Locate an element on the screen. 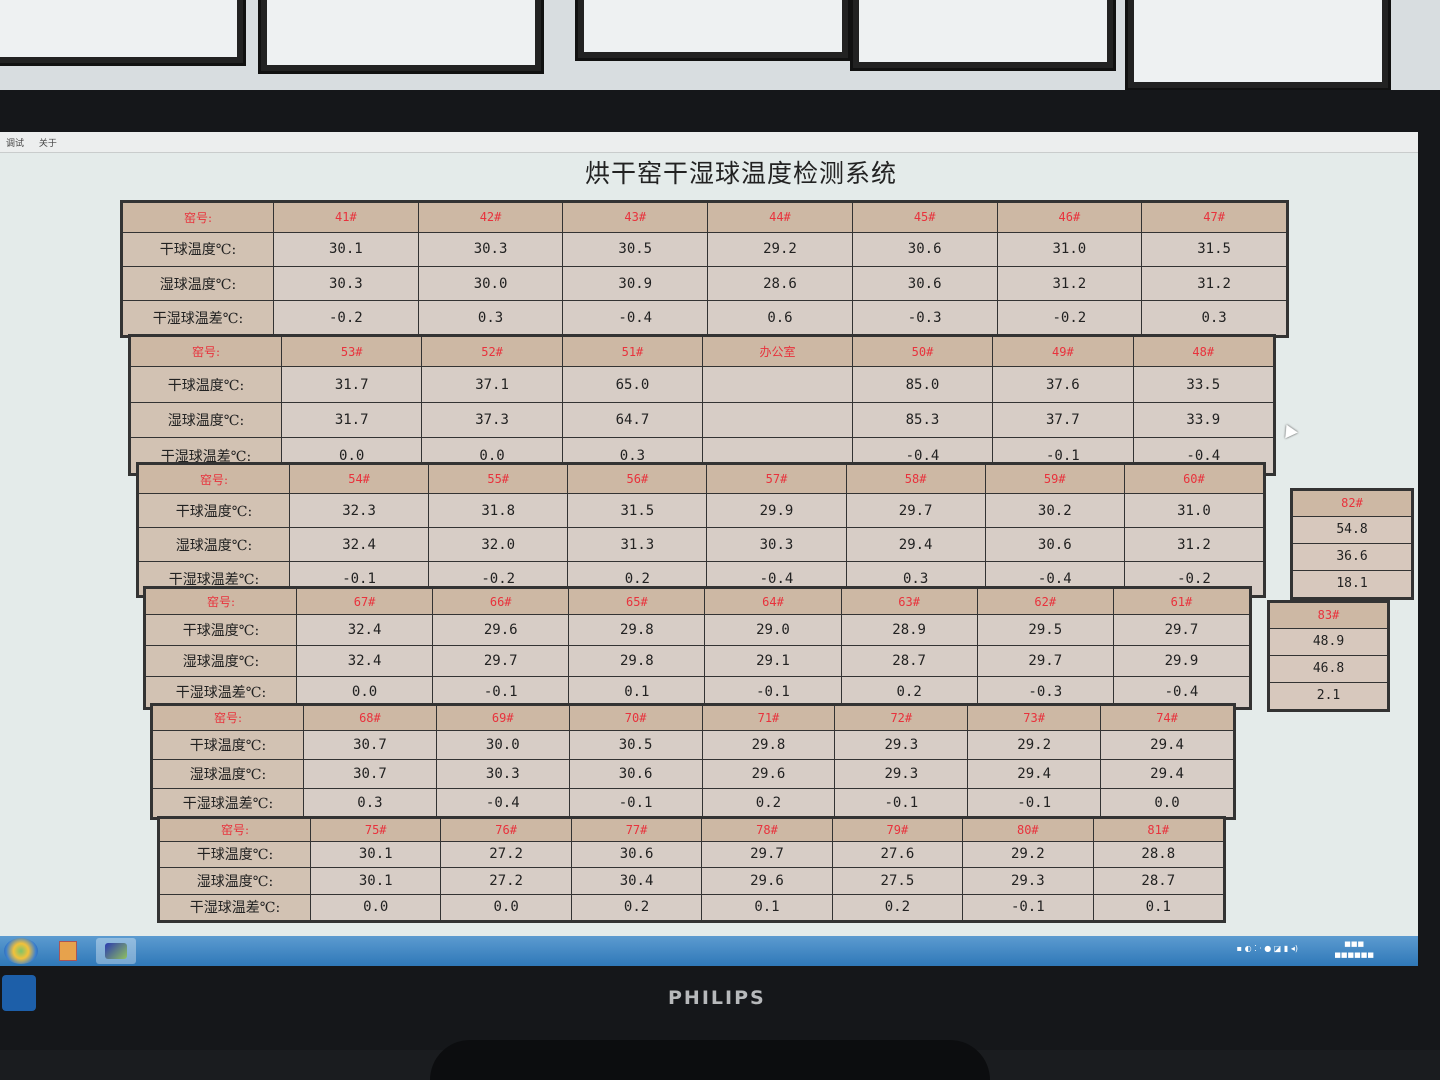 The image size is (1440, 1080). taskbar-app-icon is located at coordinates (68, 951).